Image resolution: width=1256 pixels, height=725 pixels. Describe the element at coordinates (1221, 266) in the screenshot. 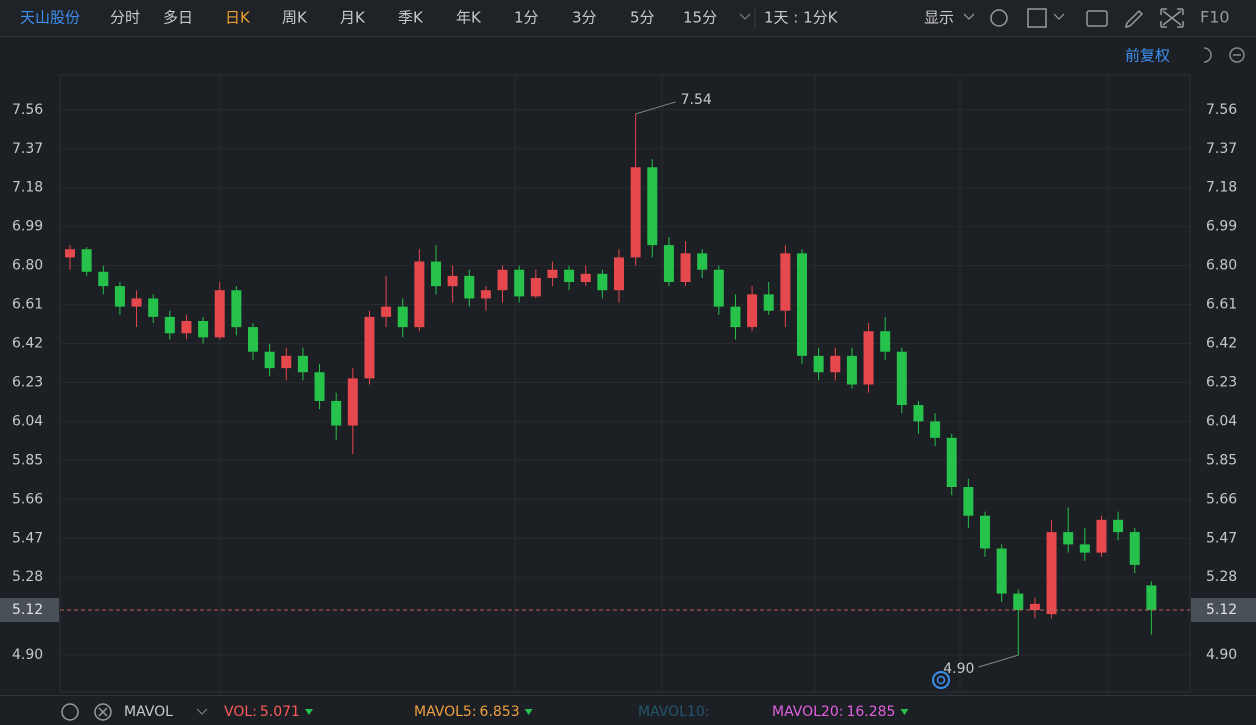

I see `y2-tick-label: 6.80` at that location.